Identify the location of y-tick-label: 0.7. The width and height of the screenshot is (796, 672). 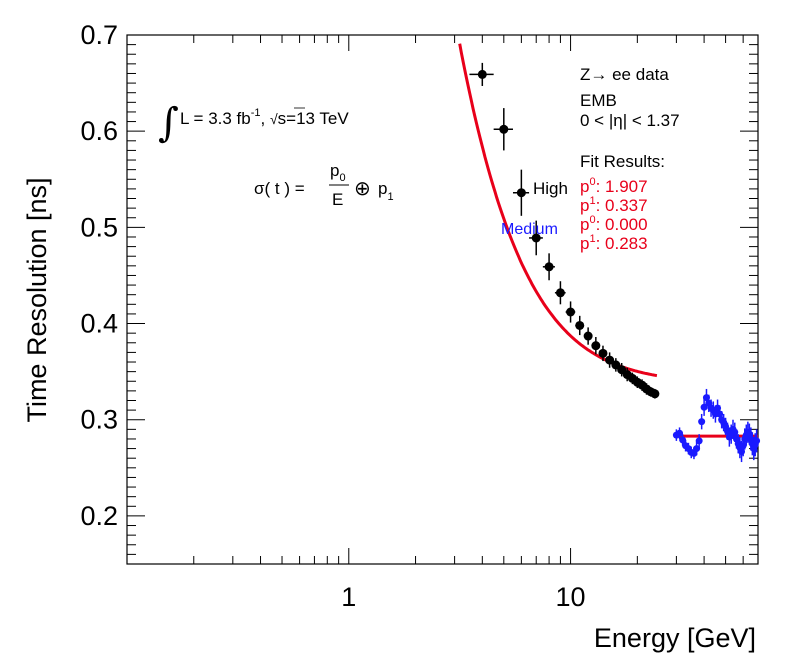
(99, 35).